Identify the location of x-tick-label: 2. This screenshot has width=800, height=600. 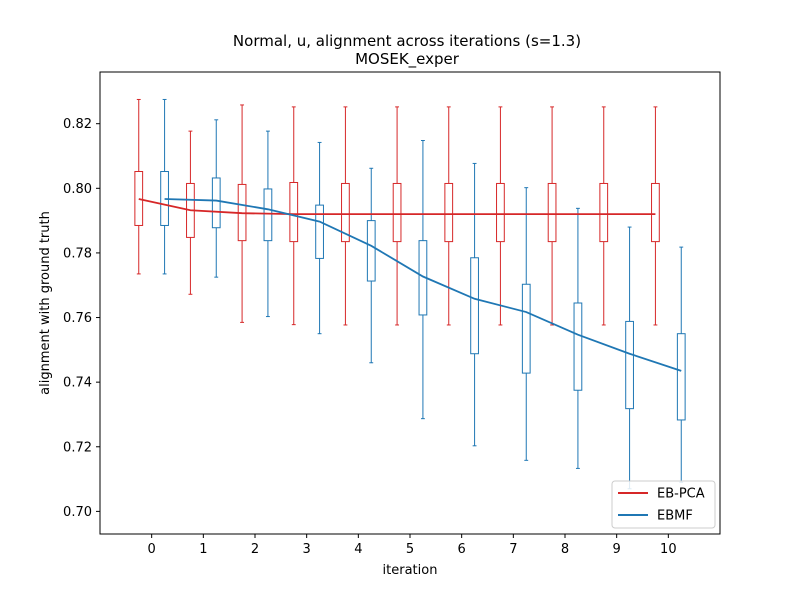
(255, 549).